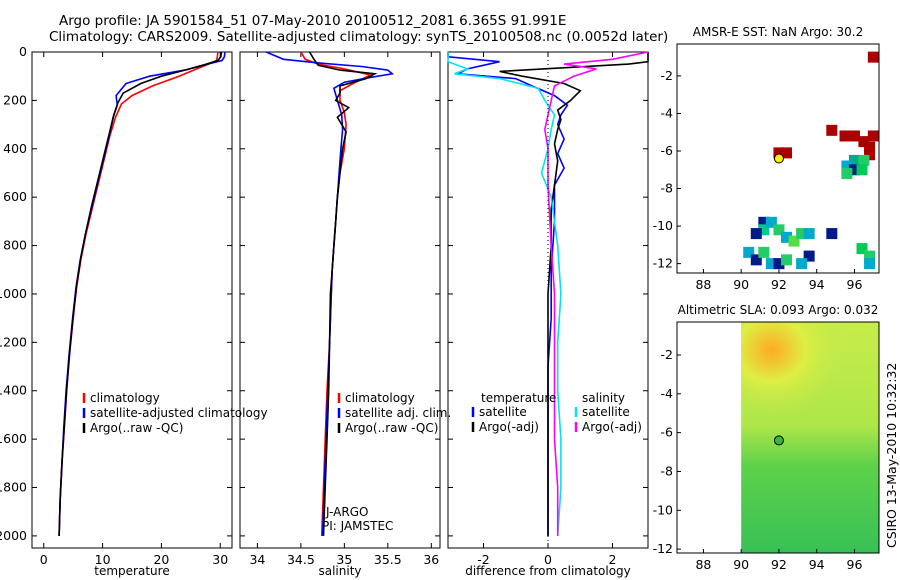  Describe the element at coordinates (663, 509) in the screenshot. I see `y-tick-label: -10` at that location.